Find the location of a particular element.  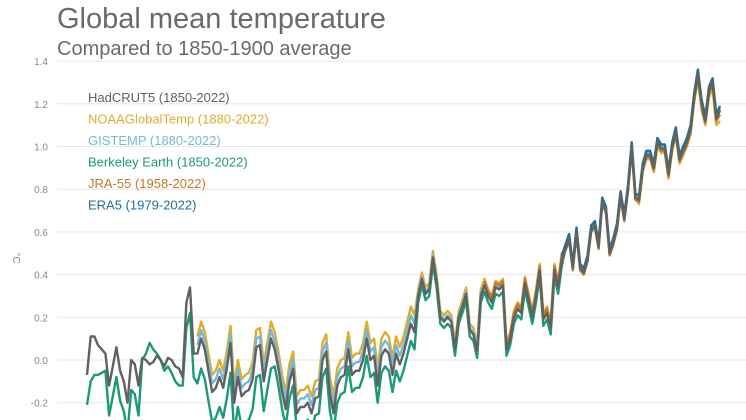

y-axis-ticks: 1.4 1.2 1.0 0.8 0.6 0.4 0.2 0.0 -0.2 is located at coordinates (40, 233).